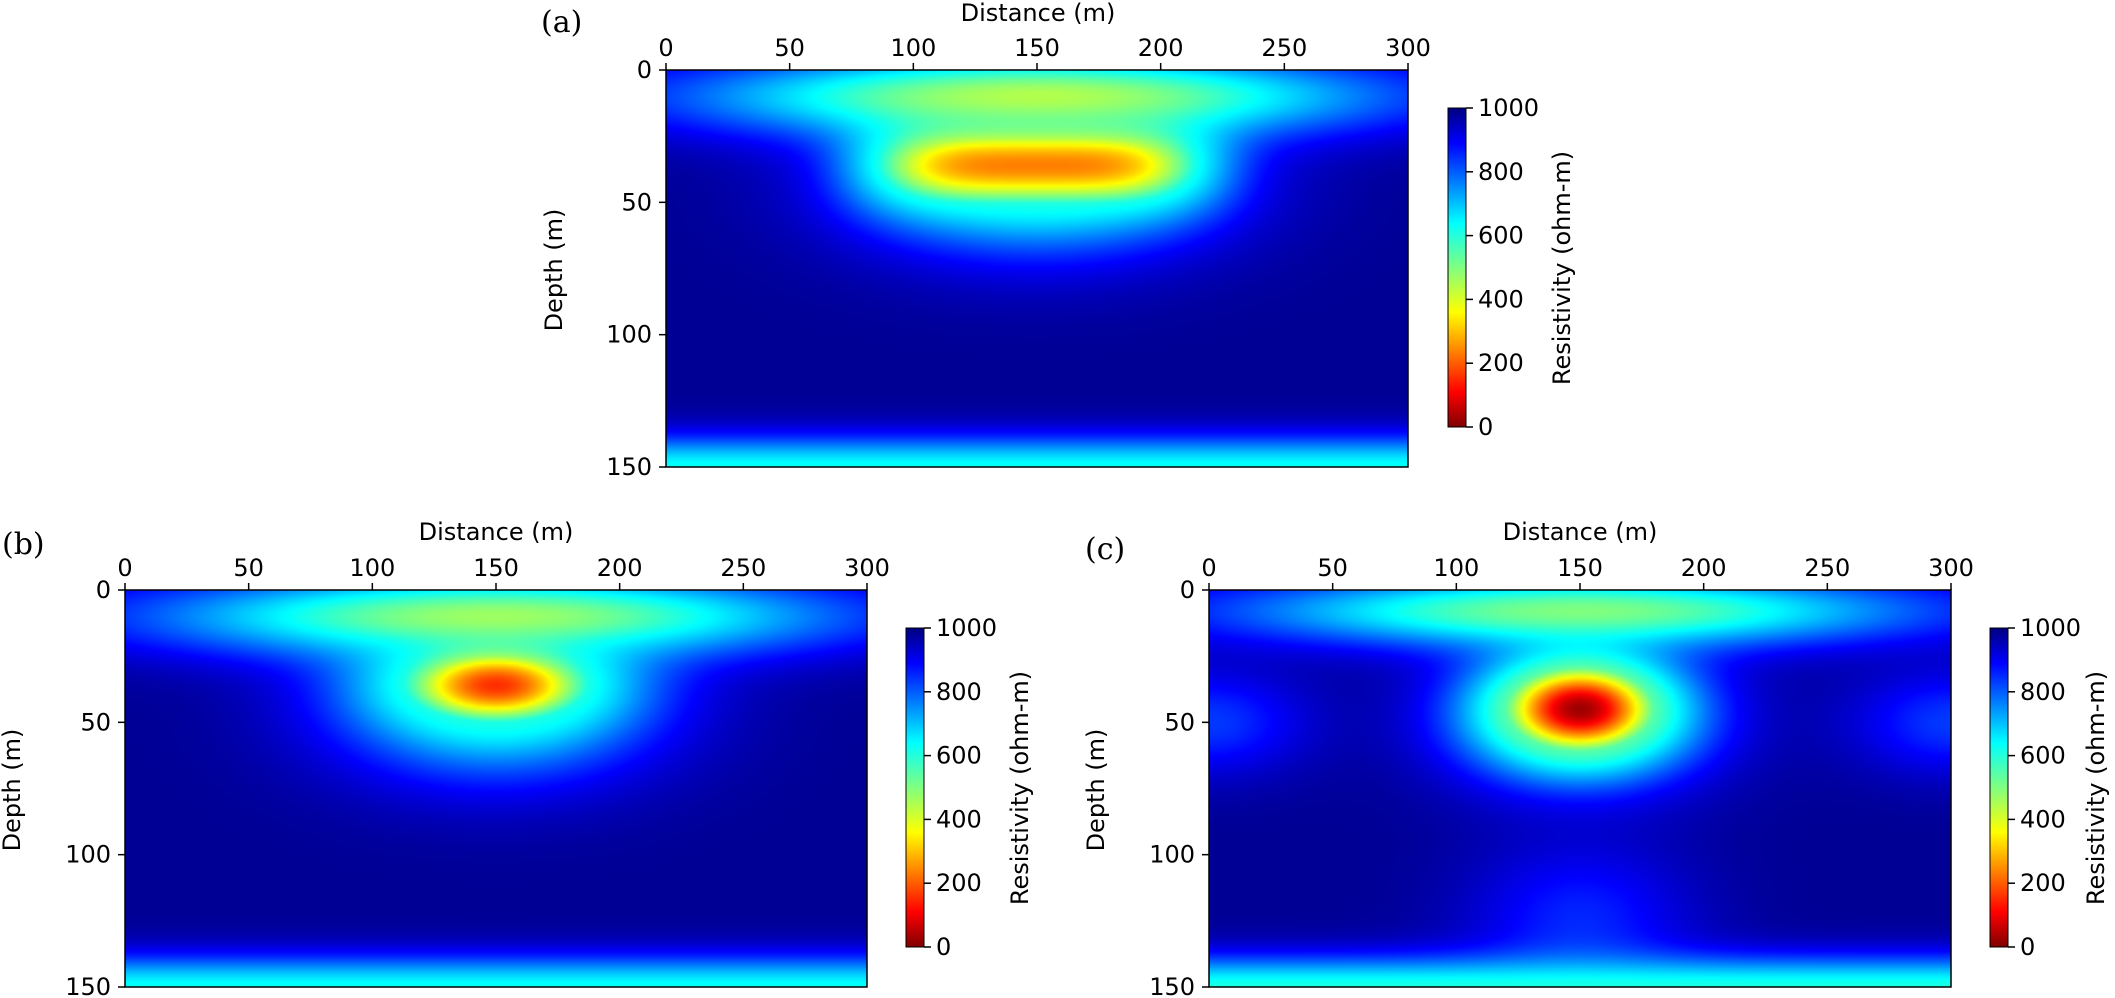 The width and height of the screenshot is (2115, 998). Describe the element at coordinates (2044, 787) in the screenshot. I see `colorbar-ticks-c: 0 200 400 600 800 1000` at that location.